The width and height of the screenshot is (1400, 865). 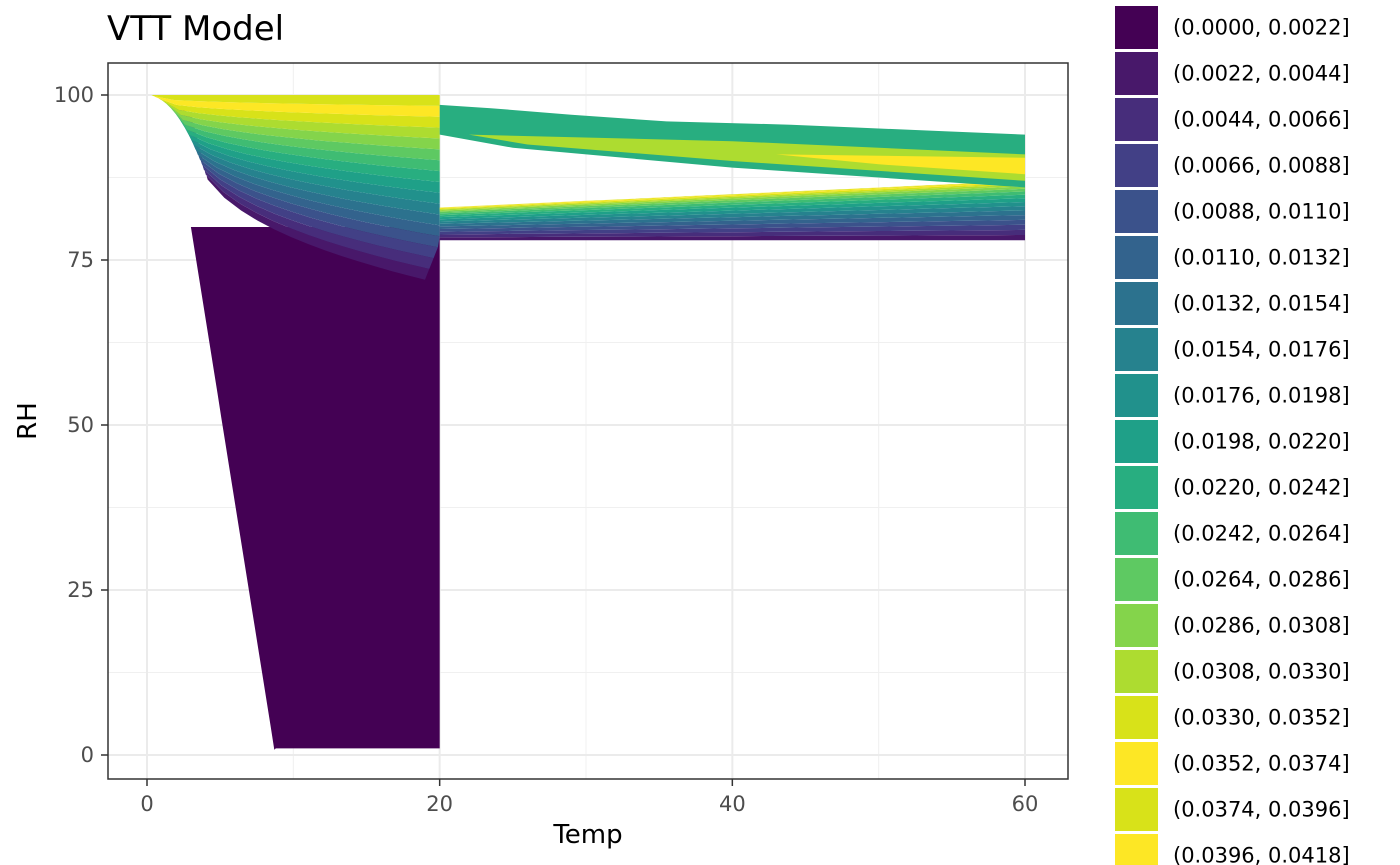 I want to click on legend-label: (0.0374, 0.0396], so click(x=1261, y=810).